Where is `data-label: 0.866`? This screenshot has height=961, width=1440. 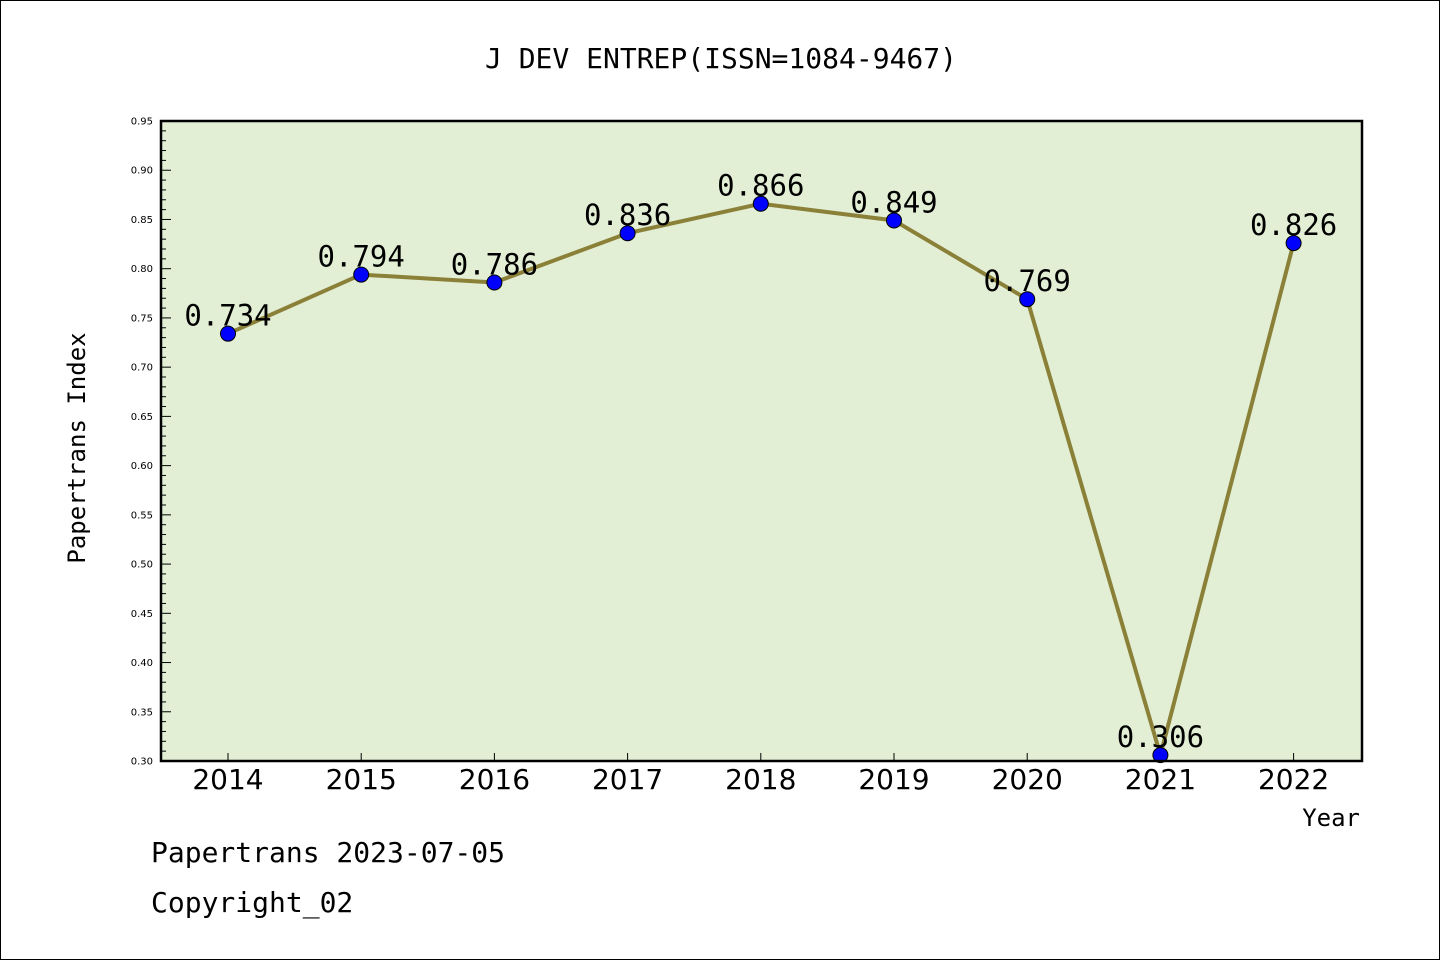
data-label: 0.866 is located at coordinates (760, 186).